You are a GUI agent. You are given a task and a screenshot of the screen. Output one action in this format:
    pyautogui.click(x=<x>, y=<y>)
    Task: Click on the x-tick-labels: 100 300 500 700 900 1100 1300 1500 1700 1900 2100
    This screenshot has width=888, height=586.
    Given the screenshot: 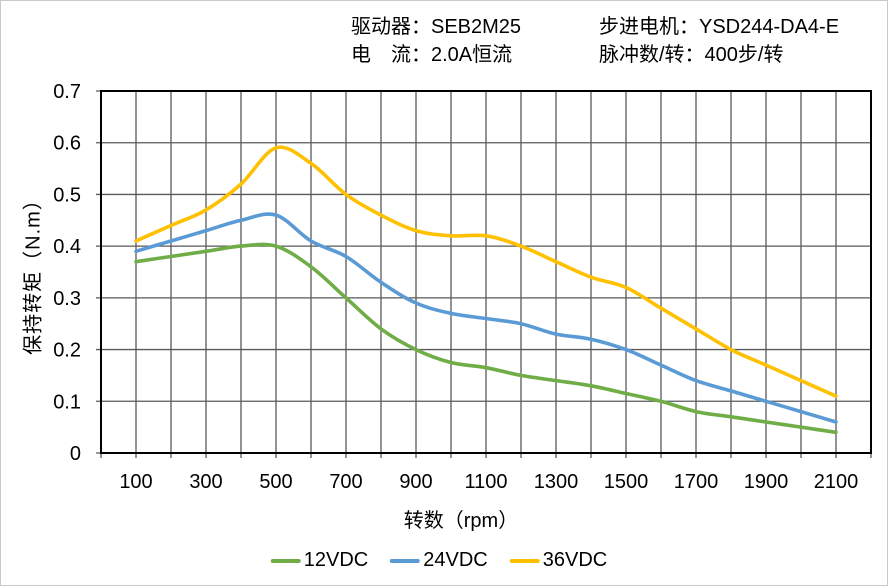 What is the action you would take?
    pyautogui.click(x=488, y=482)
    